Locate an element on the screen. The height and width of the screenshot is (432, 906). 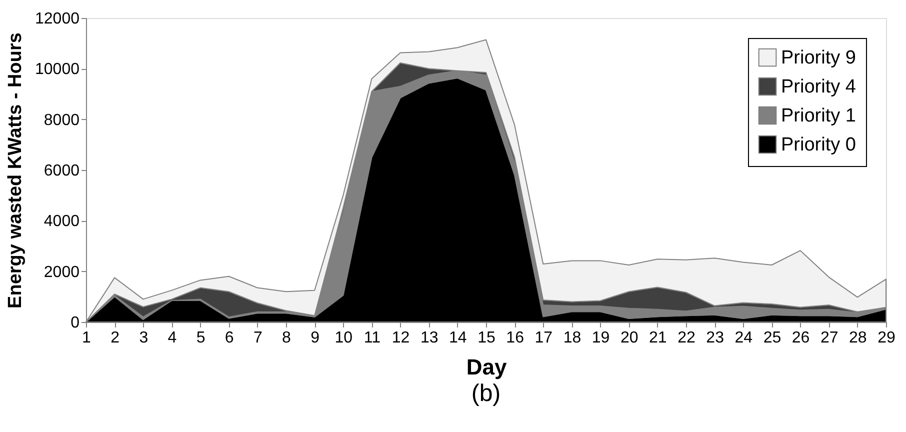
x-tick-label: 25 is located at coordinates (772, 338).